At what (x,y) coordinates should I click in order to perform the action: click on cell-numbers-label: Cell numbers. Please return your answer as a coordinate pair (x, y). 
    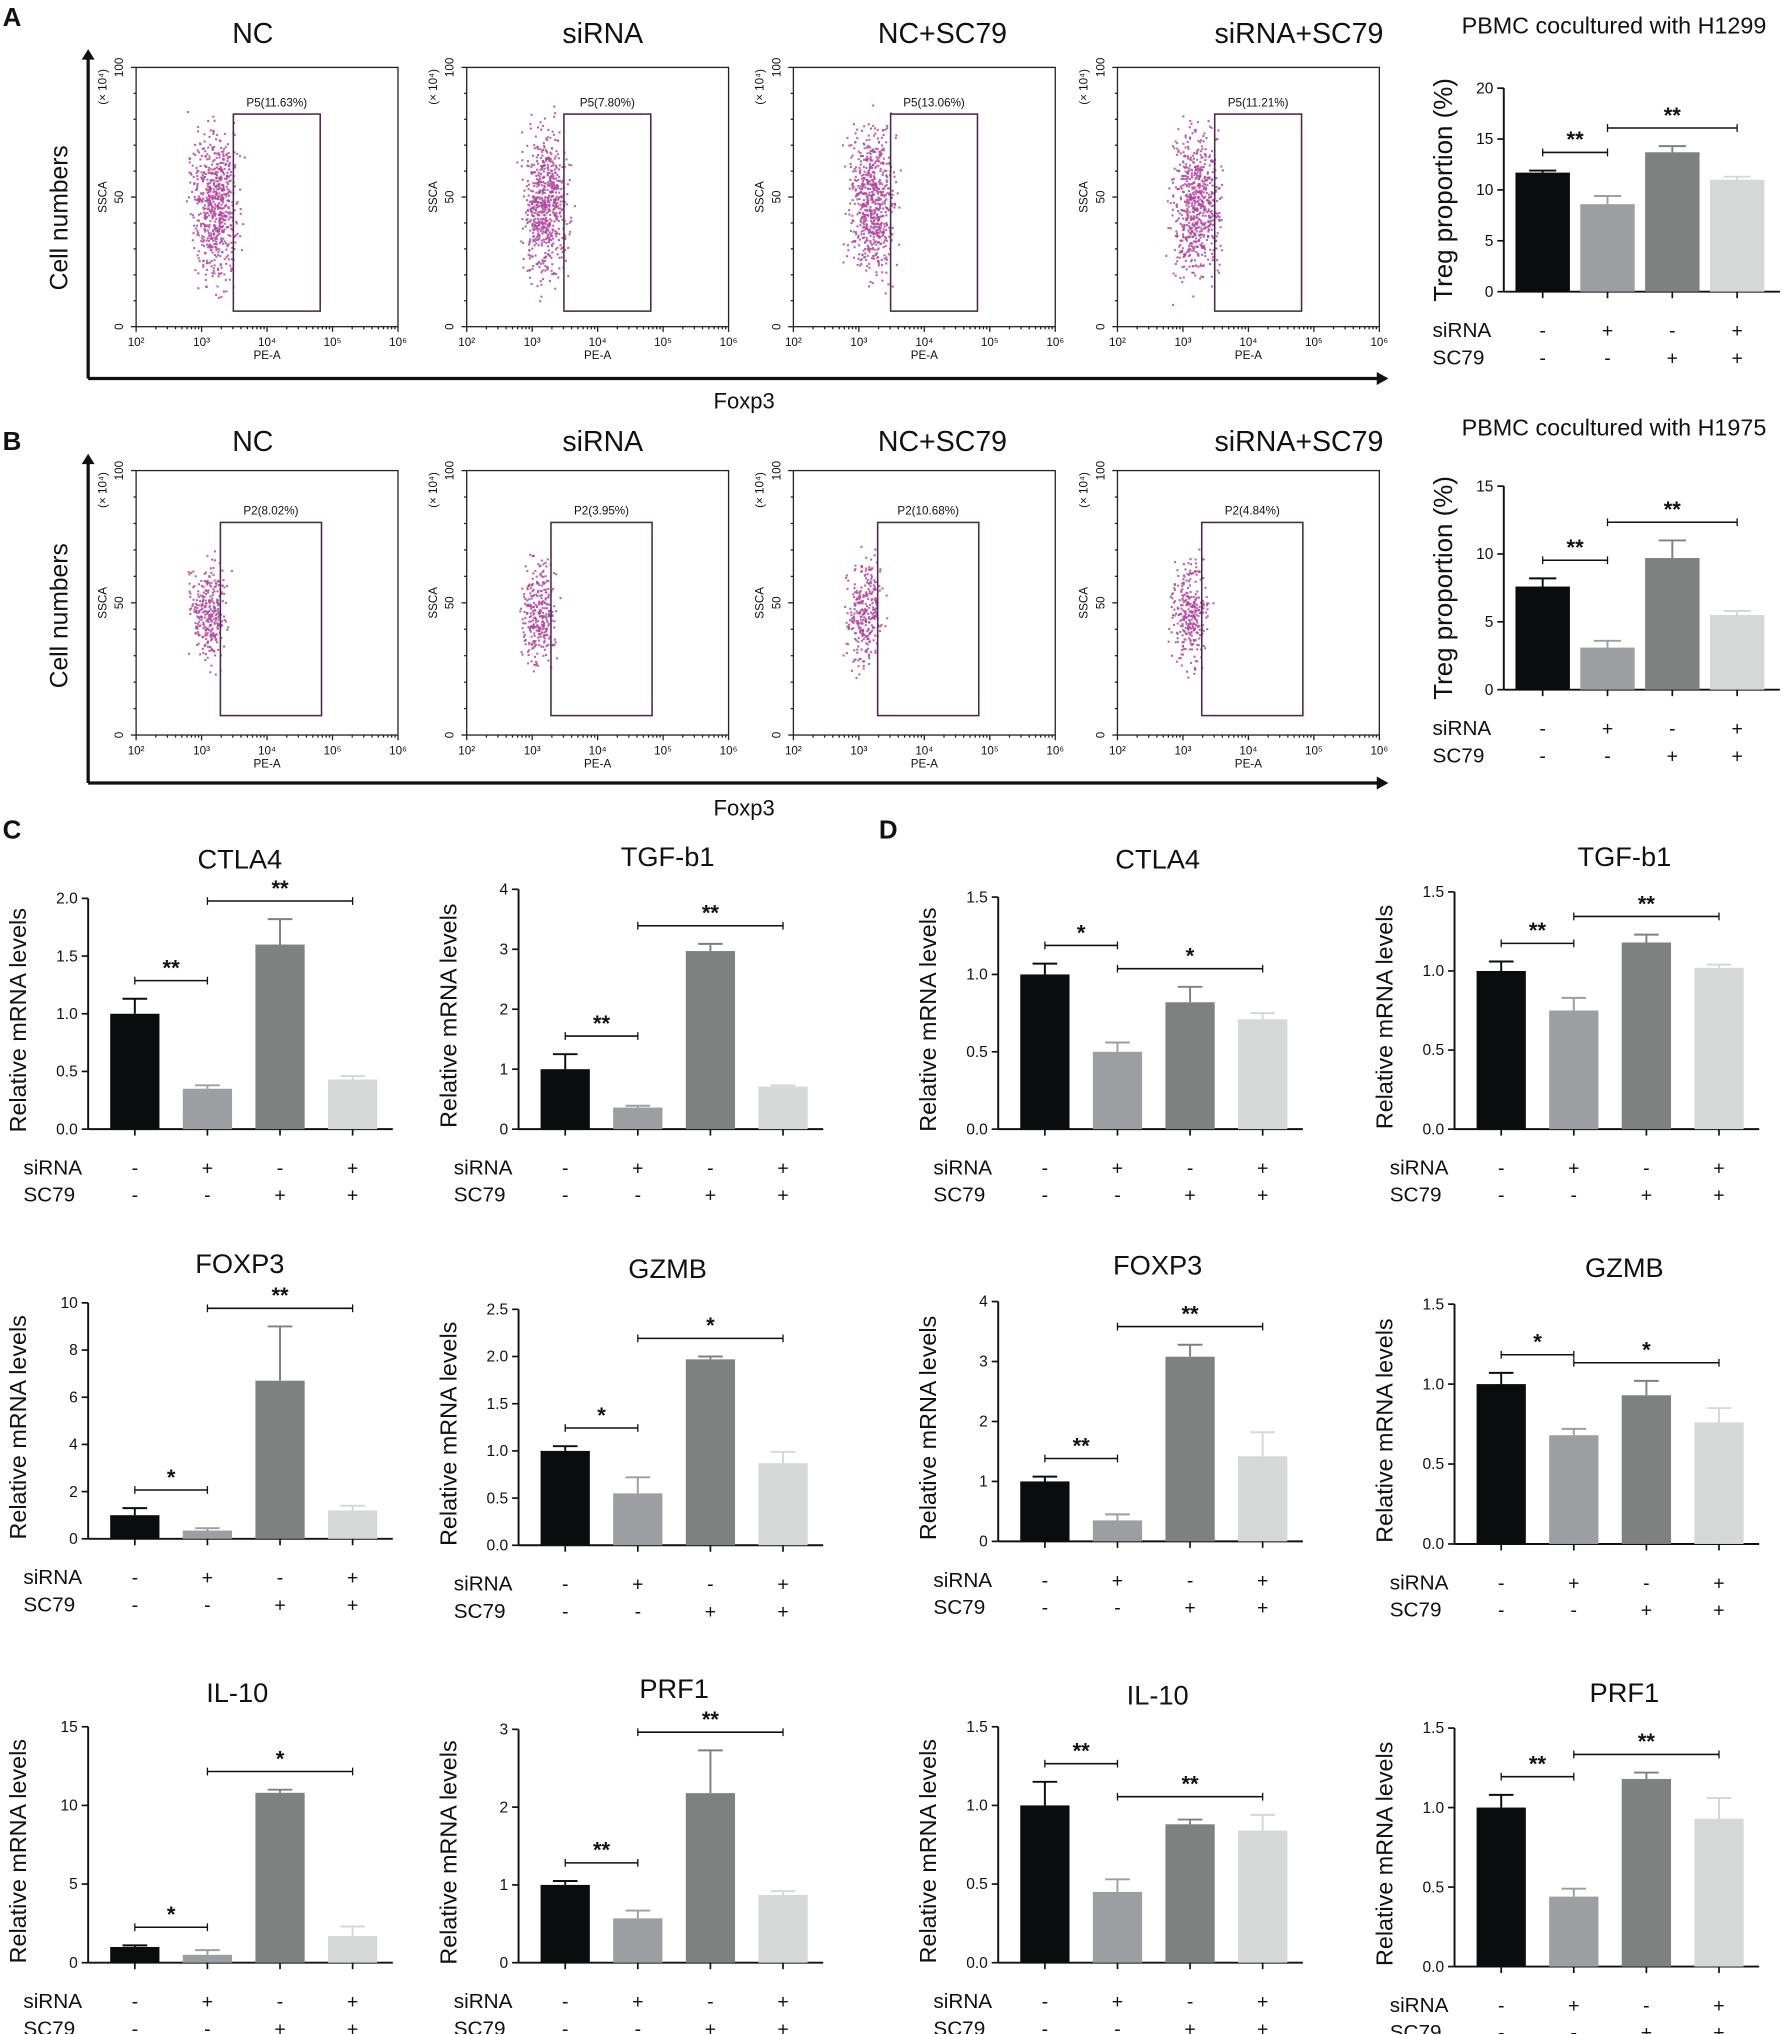
    Looking at the image, I should click on (59, 615).